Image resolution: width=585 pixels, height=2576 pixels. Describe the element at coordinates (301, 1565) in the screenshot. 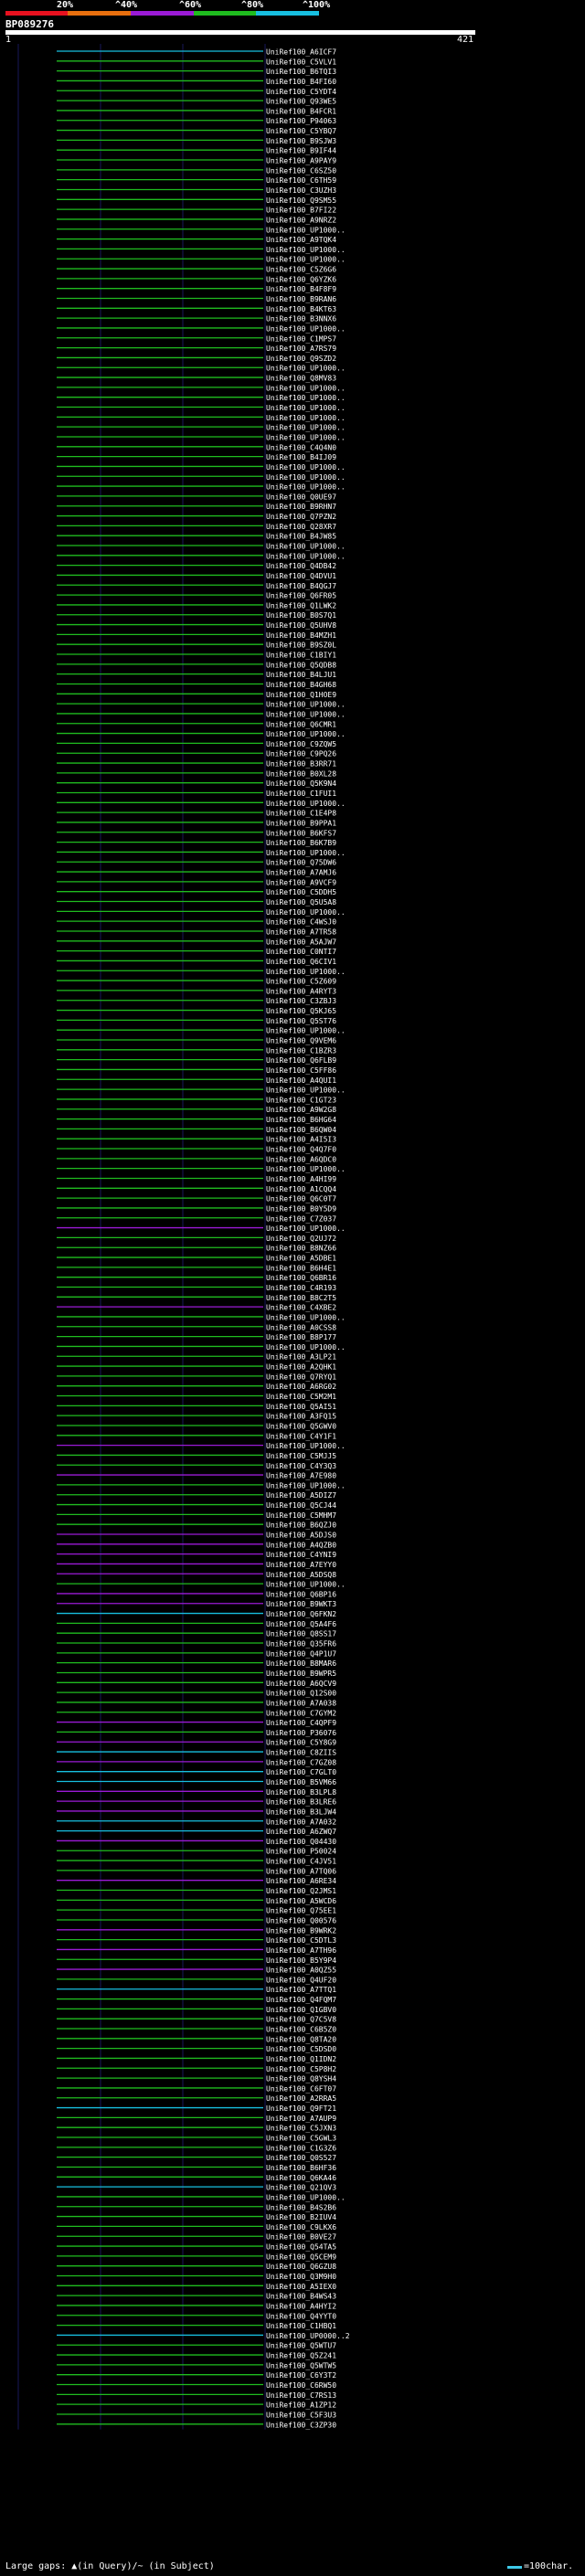

I see `hit-label-153: UniRef100_A7EYY0` at that location.